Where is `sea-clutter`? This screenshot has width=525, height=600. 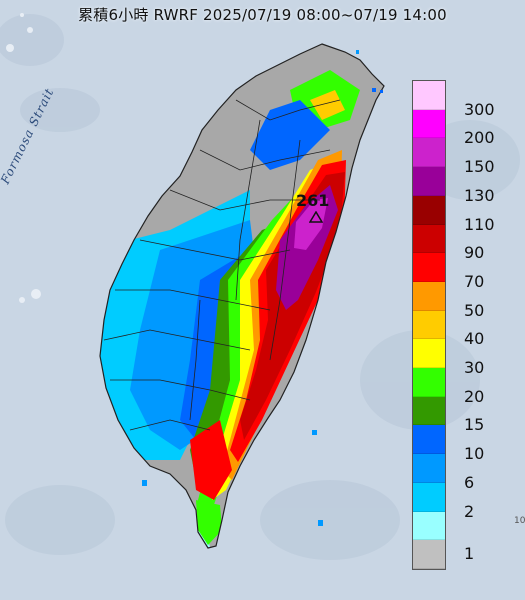 sea-clutter is located at coordinates (23, 158).